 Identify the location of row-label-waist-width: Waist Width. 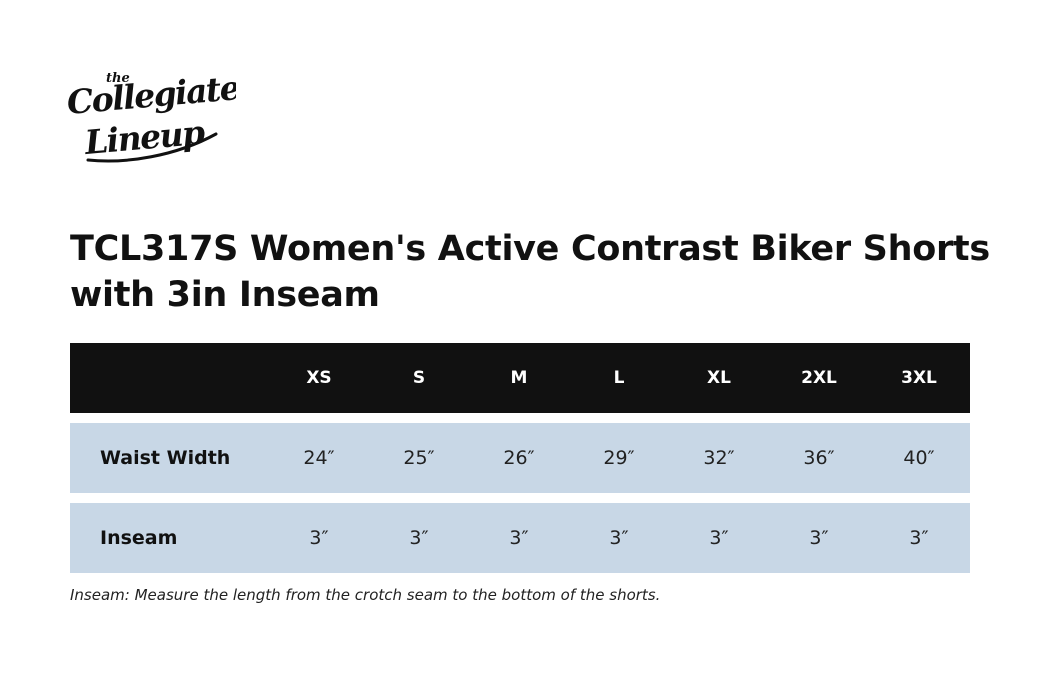
(165, 458).